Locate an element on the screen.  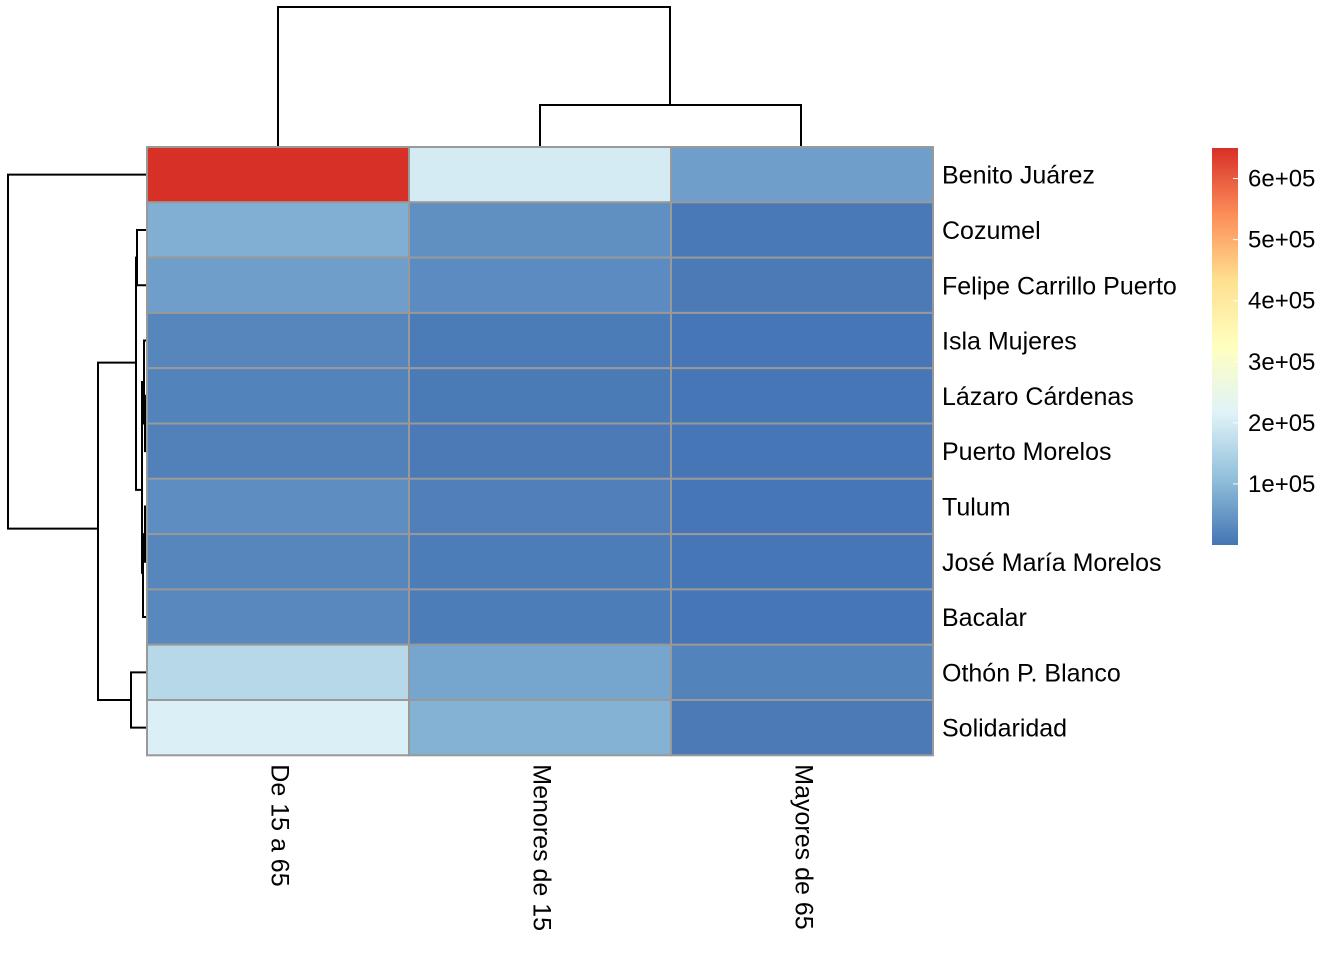
row-label: Othón P. Blanco is located at coordinates (1031, 673).